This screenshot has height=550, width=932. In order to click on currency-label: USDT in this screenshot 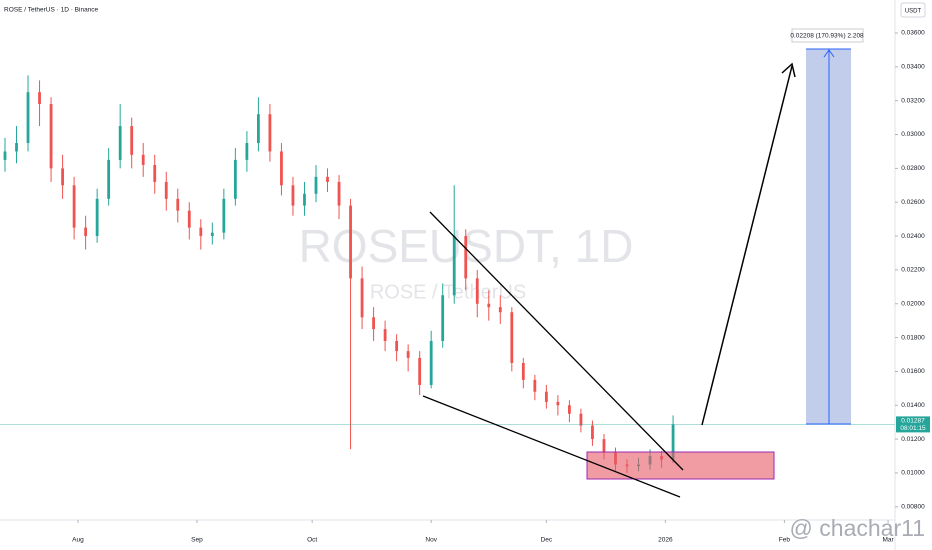, I will do `click(913, 12)`.